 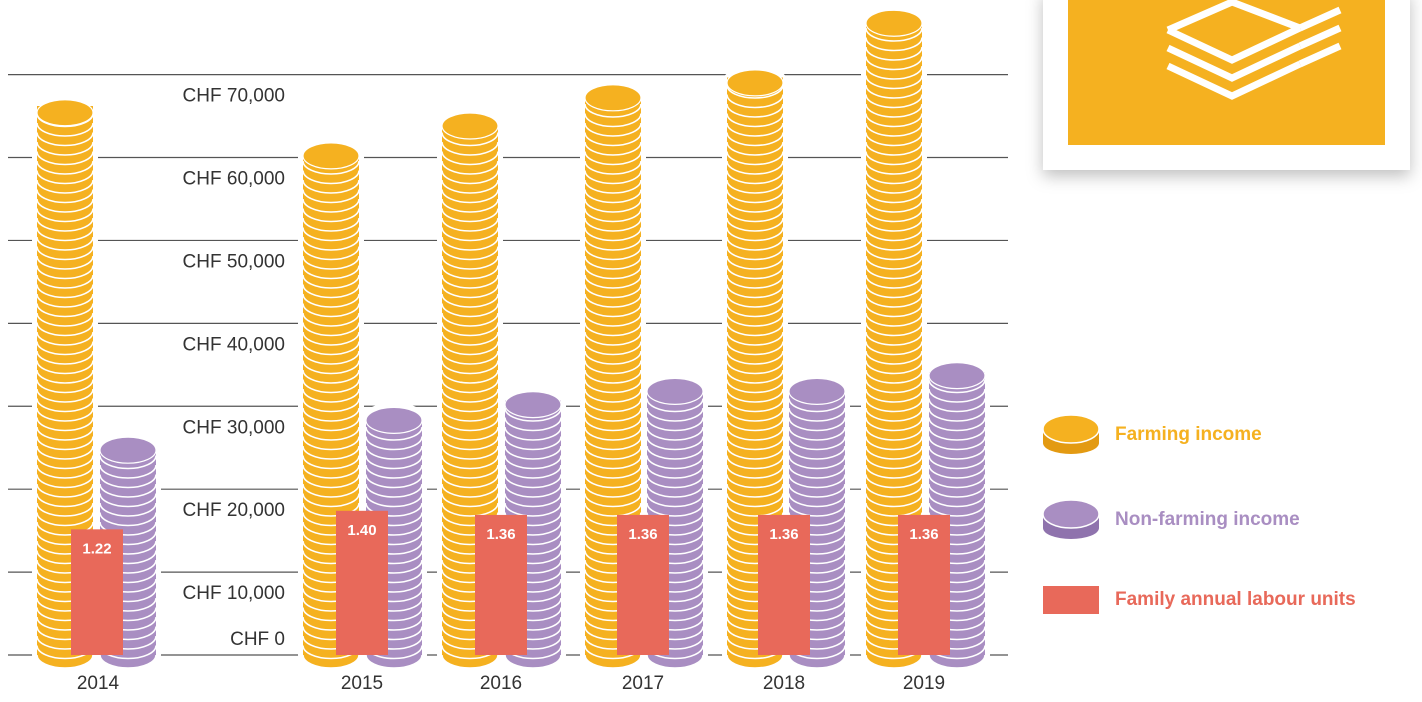 What do you see at coordinates (98, 683) in the screenshot?
I see `x-tick-label: 2014` at bounding box center [98, 683].